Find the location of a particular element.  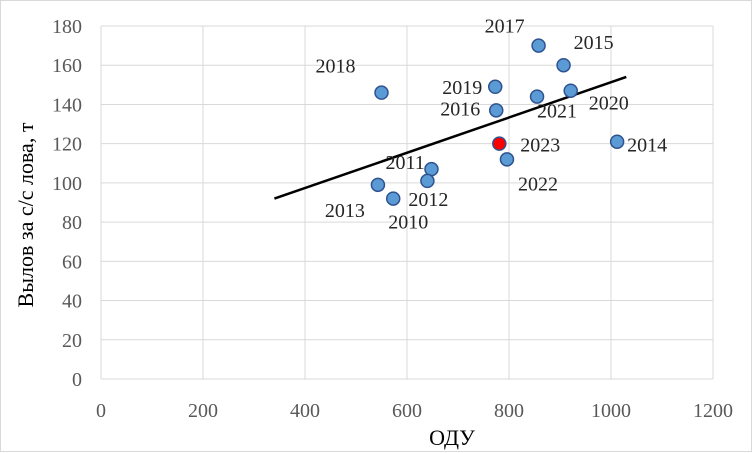

point-label-2017: 2017 is located at coordinates (505, 27).